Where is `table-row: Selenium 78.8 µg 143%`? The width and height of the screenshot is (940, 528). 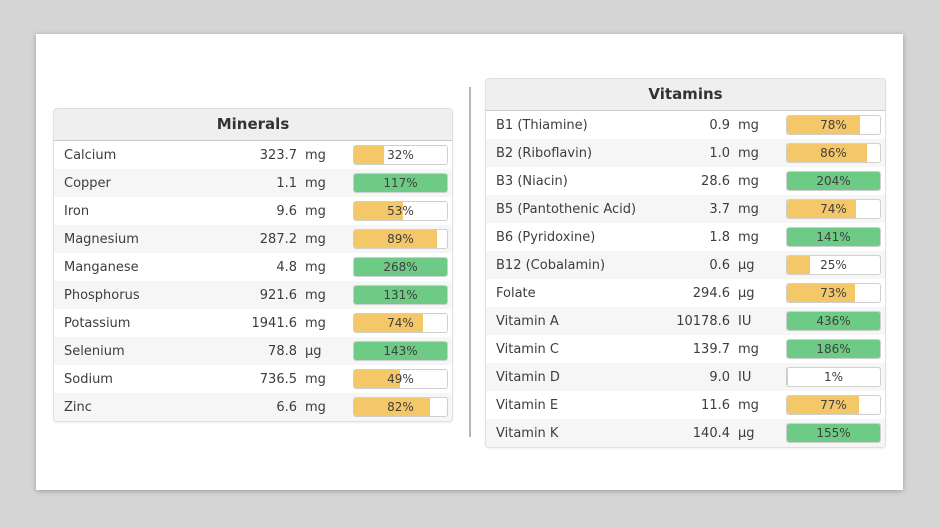 table-row: Selenium 78.8 µg 143% is located at coordinates (253, 351).